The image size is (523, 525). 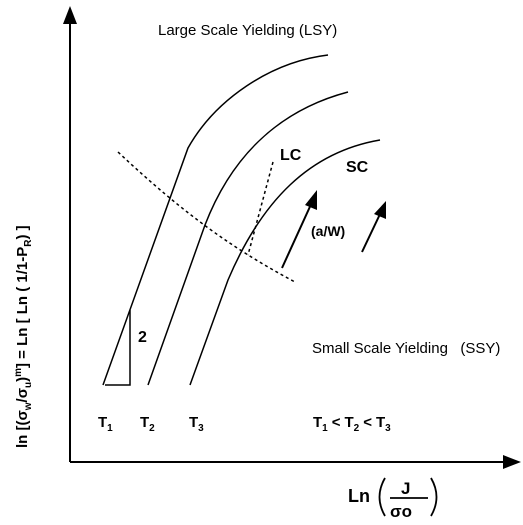 What do you see at coordinates (291, 155) in the screenshot?
I see `lc-label: LC` at bounding box center [291, 155].